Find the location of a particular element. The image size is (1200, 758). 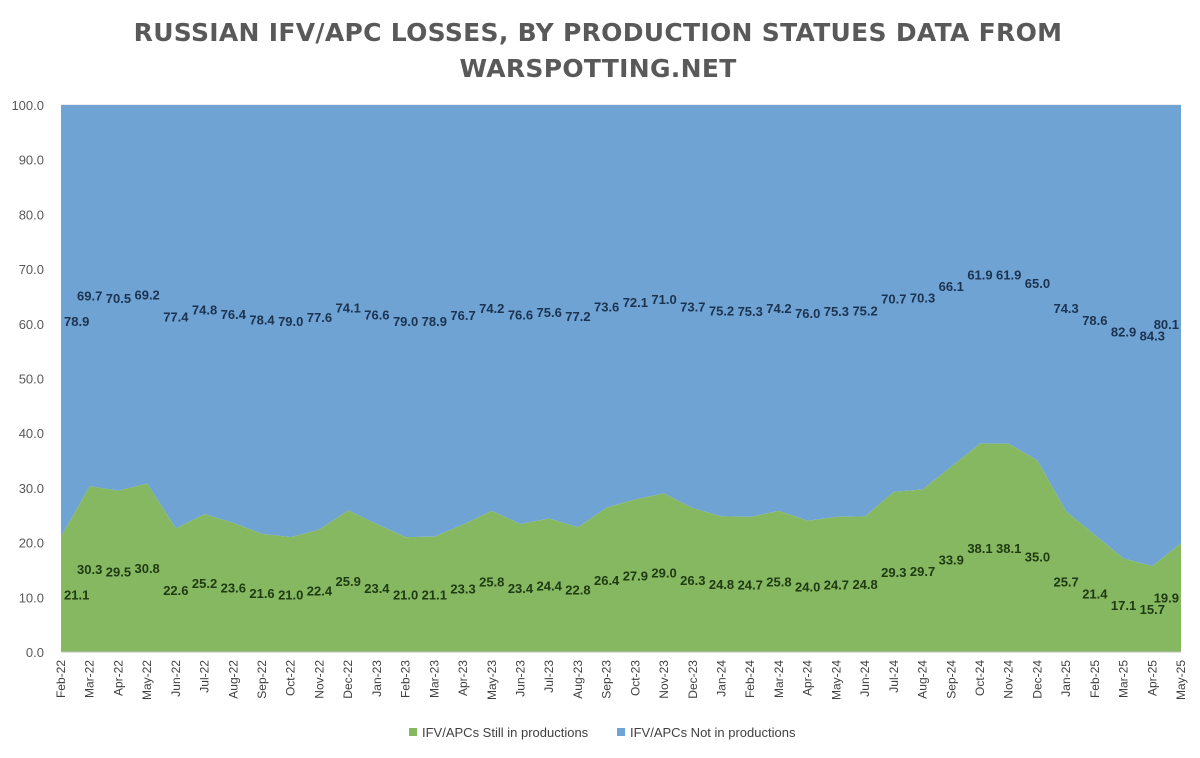

data-label: 29.7 is located at coordinates (922, 571).